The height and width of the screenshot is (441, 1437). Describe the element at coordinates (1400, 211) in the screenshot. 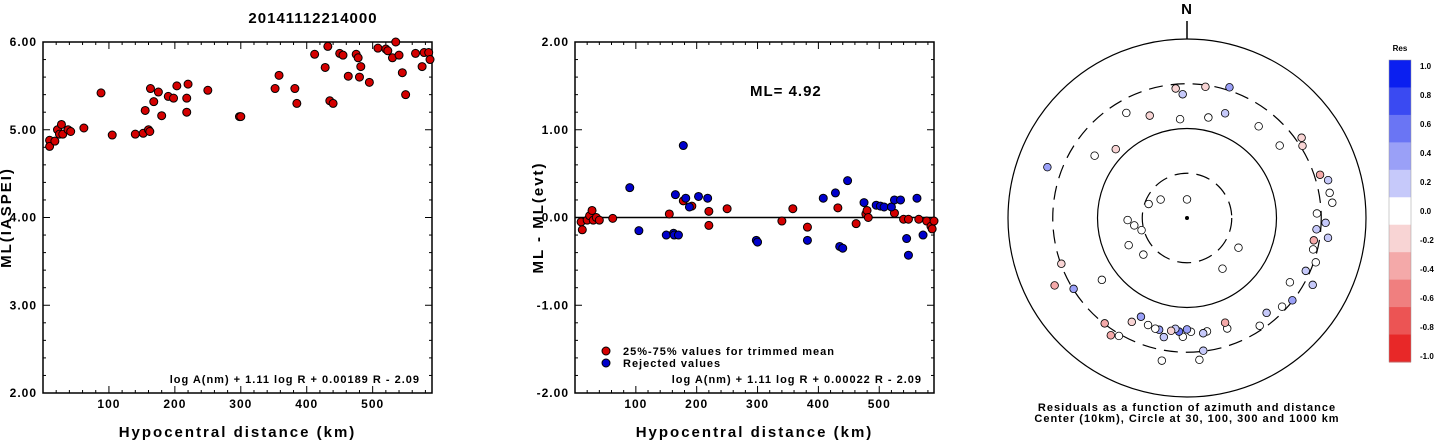

I see `colorbar-frame` at that location.